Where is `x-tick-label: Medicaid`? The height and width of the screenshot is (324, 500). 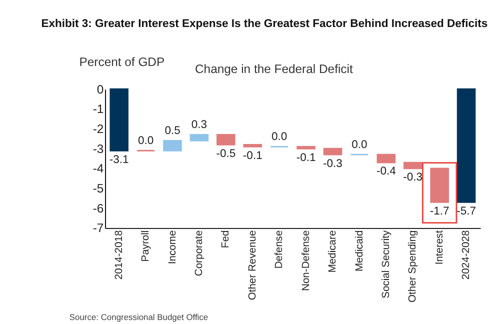
x-tick-label: Medicaid is located at coordinates (360, 251).